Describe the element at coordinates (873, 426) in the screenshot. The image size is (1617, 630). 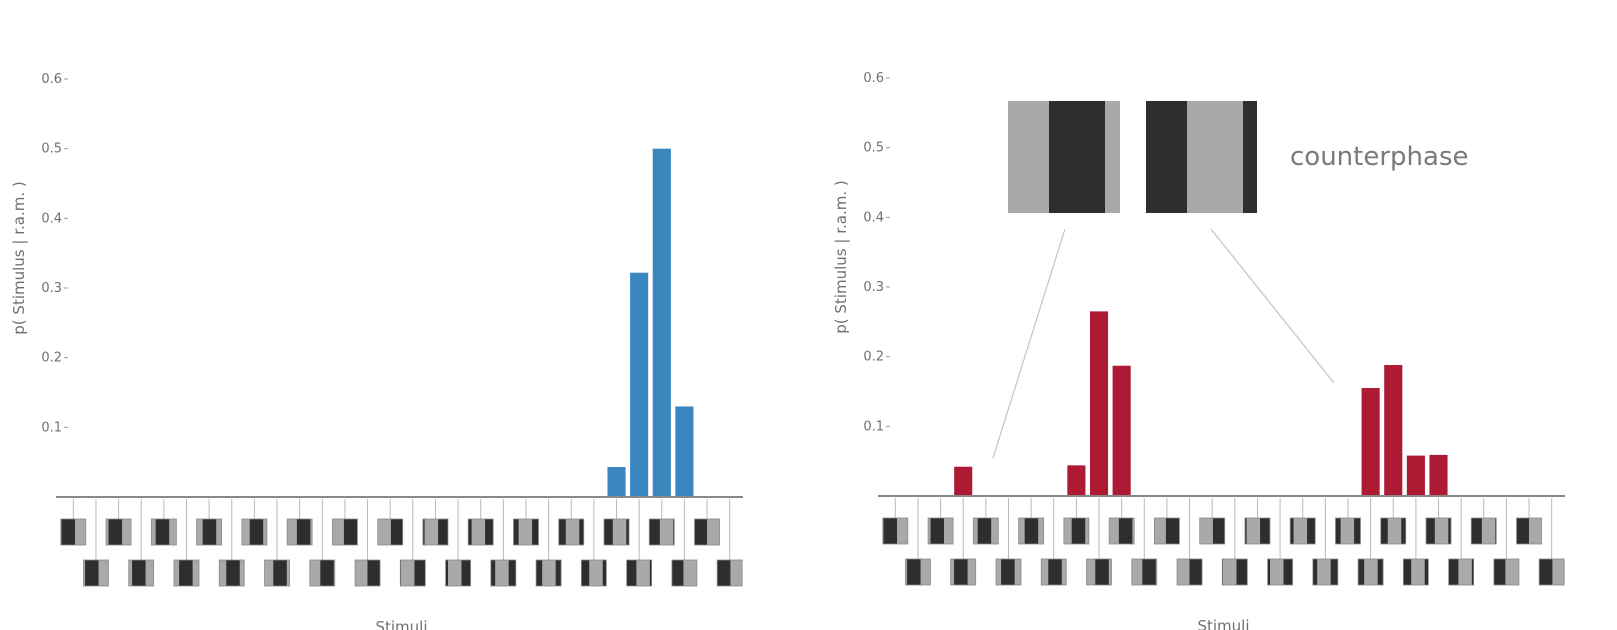
I see `right-y-tick-label: 0.1` at that location.